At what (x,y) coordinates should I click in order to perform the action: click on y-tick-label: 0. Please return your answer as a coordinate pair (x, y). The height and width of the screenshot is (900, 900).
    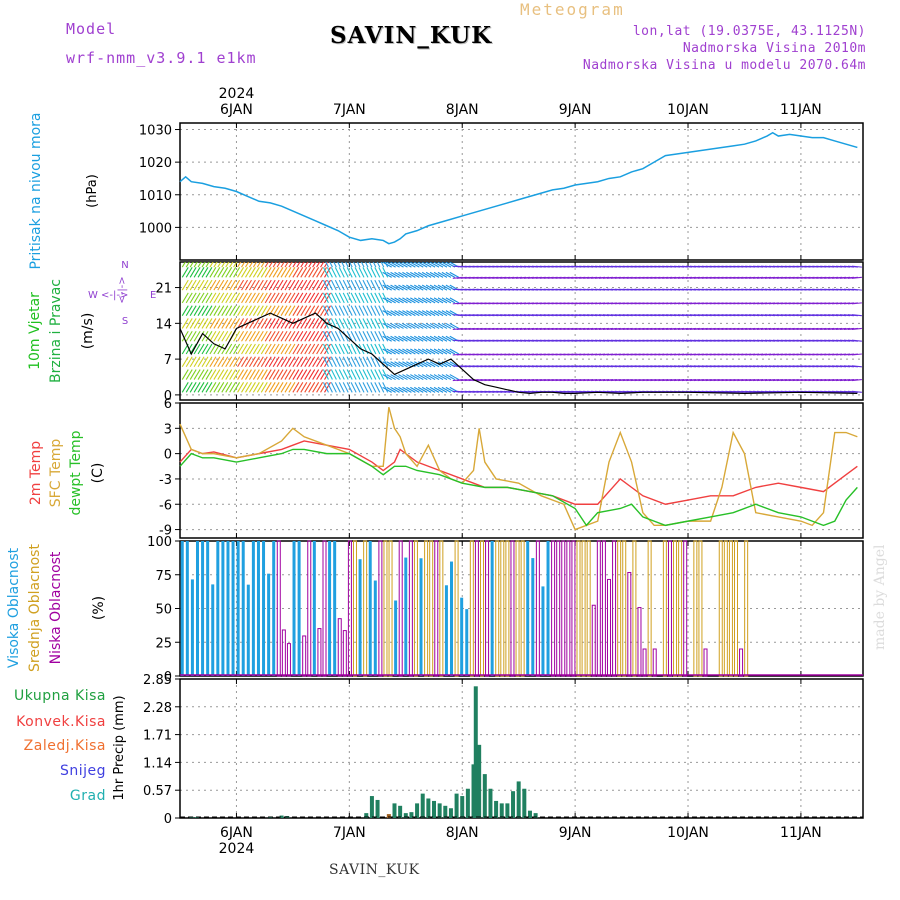
    Looking at the image, I should click on (168, 677).